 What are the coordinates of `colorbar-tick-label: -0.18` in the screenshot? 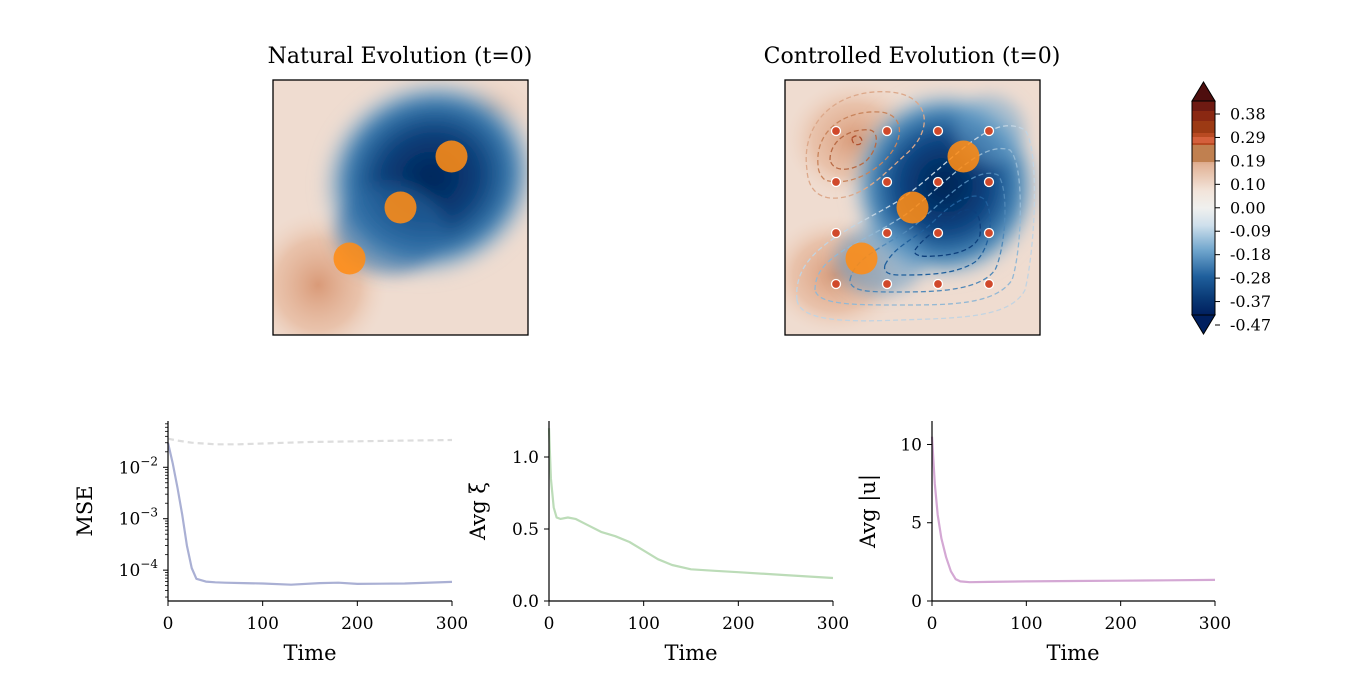 It's located at (1250, 254).